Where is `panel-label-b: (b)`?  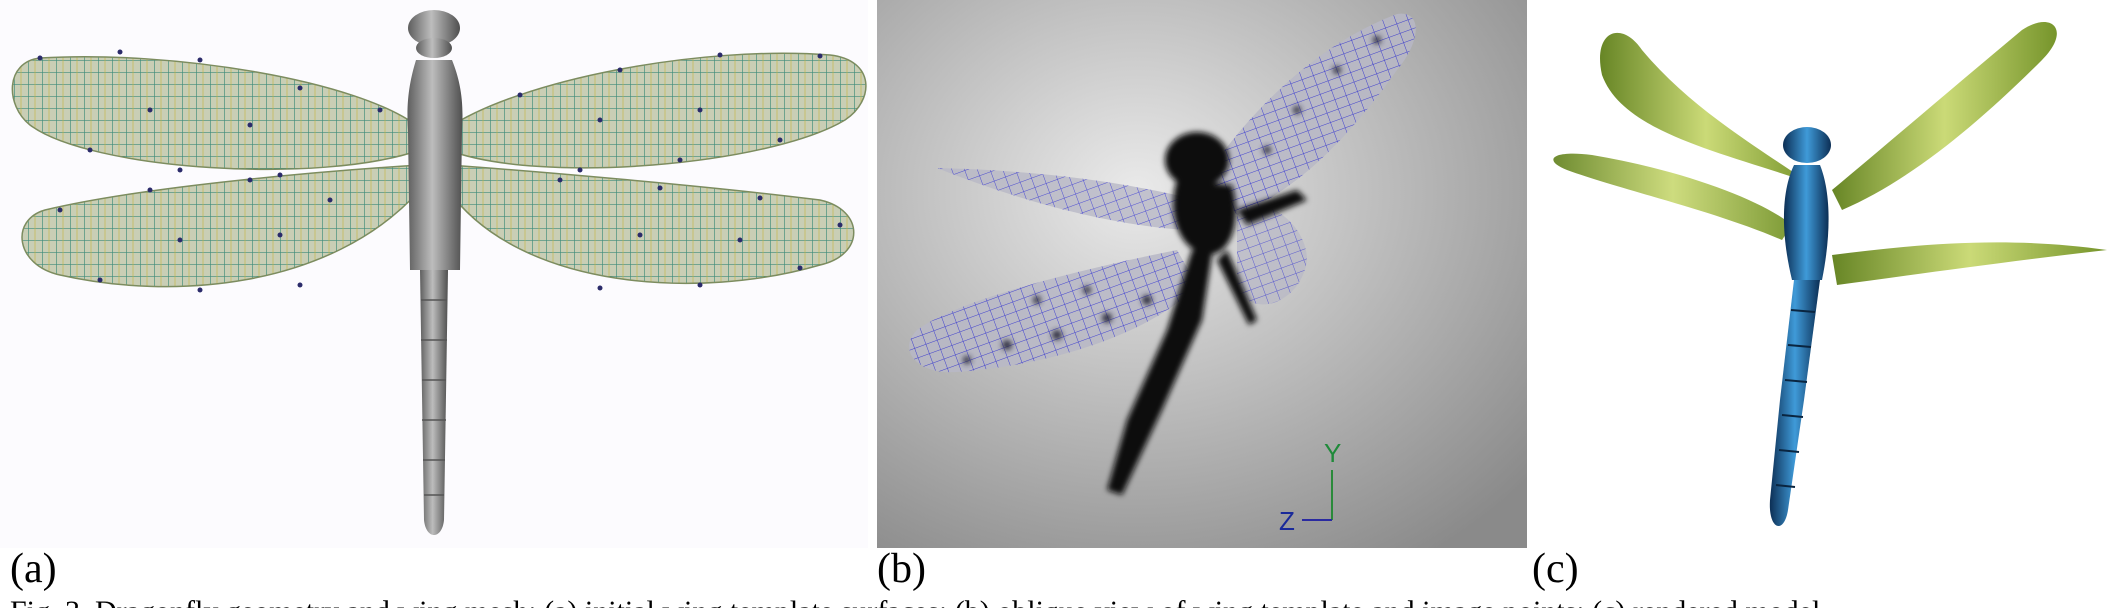
panel-label-b: (b) is located at coordinates (901, 569).